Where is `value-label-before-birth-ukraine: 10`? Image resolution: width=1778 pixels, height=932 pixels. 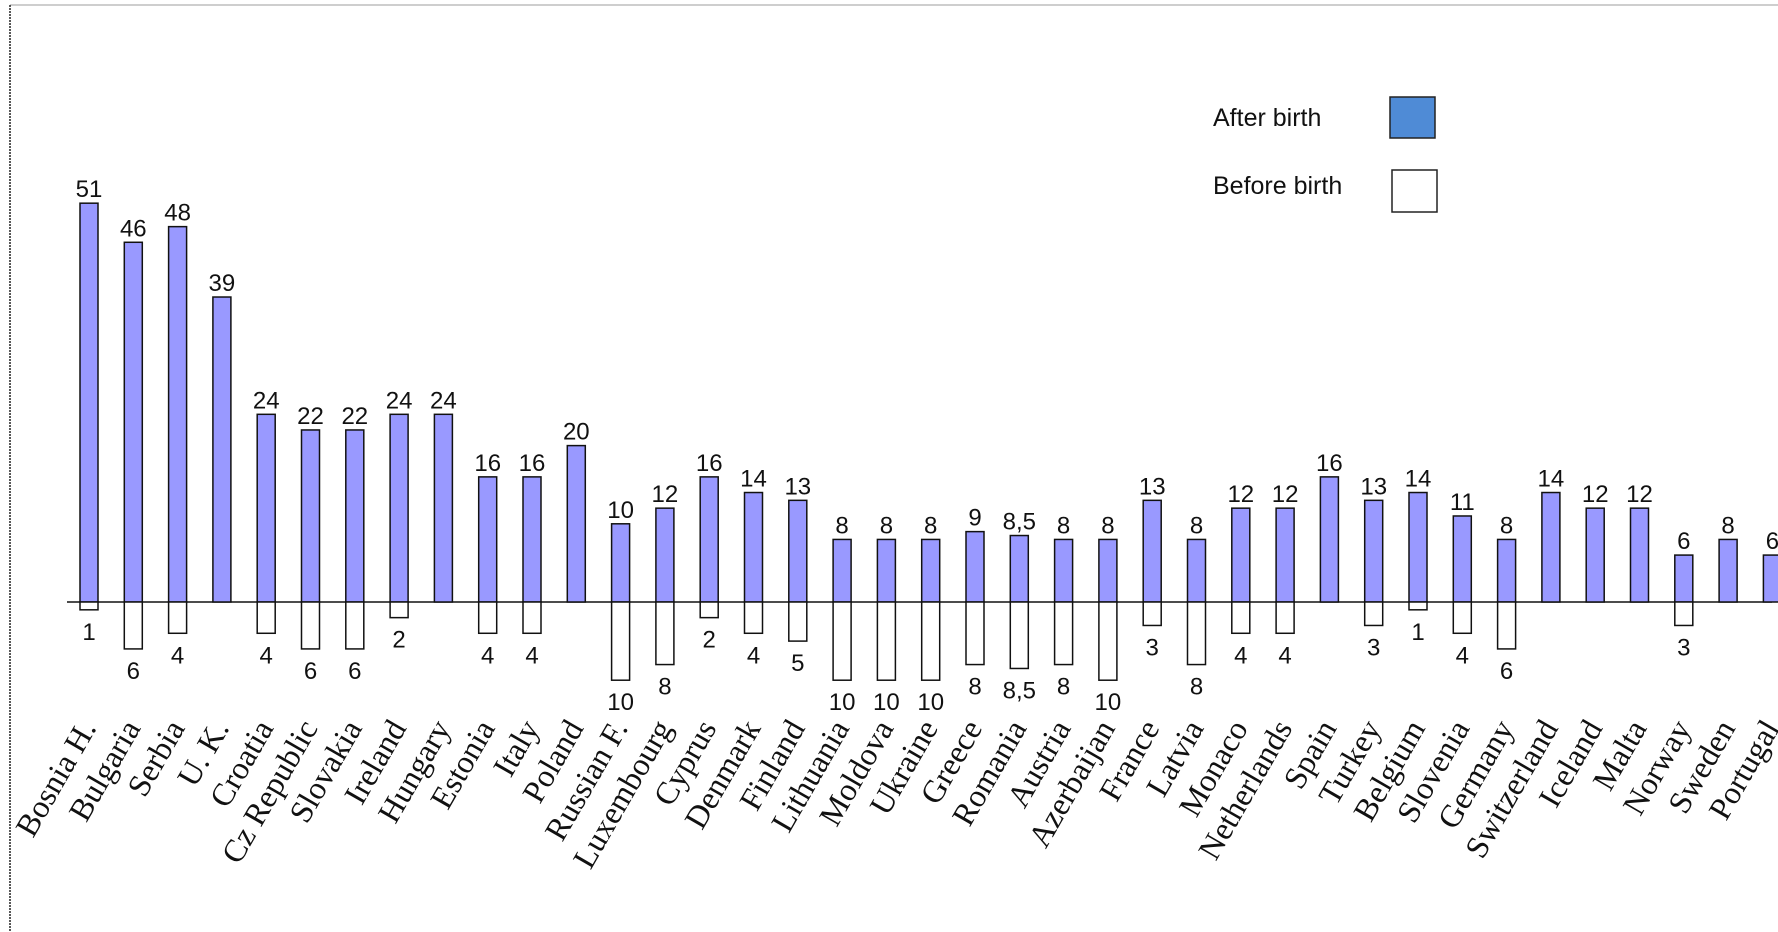
value-label-before-birth-ukraine: 10 is located at coordinates (930, 702).